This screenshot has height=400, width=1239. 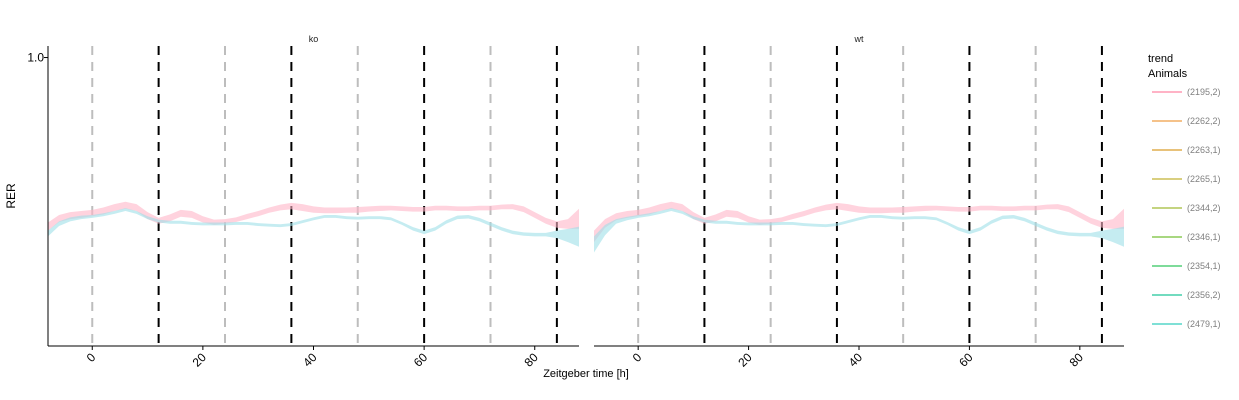 What do you see at coordinates (1186, 179) in the screenshot?
I see `legend-item: (2265,1)` at bounding box center [1186, 179].